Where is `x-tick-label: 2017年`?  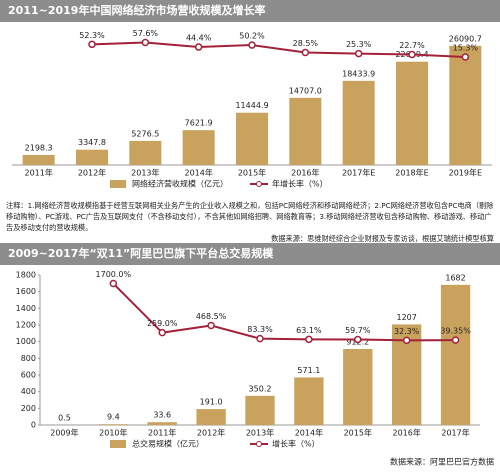 x-tick-label: 2017年 is located at coordinates (455, 433).